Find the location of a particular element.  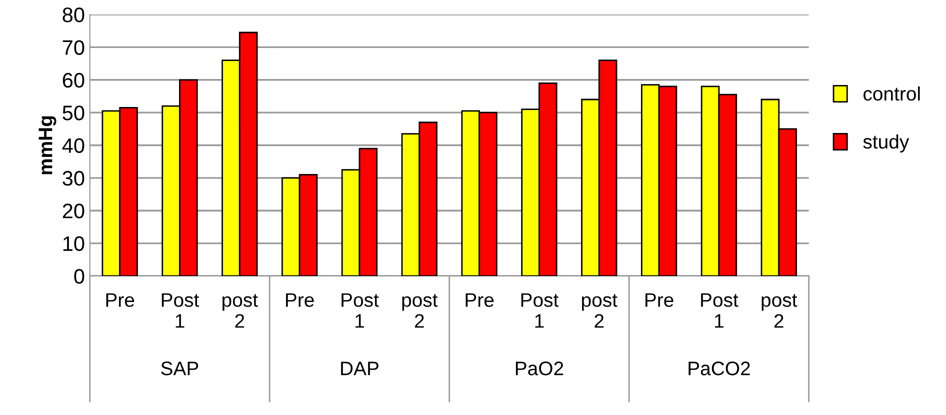

legend-label: control is located at coordinates (892, 93).